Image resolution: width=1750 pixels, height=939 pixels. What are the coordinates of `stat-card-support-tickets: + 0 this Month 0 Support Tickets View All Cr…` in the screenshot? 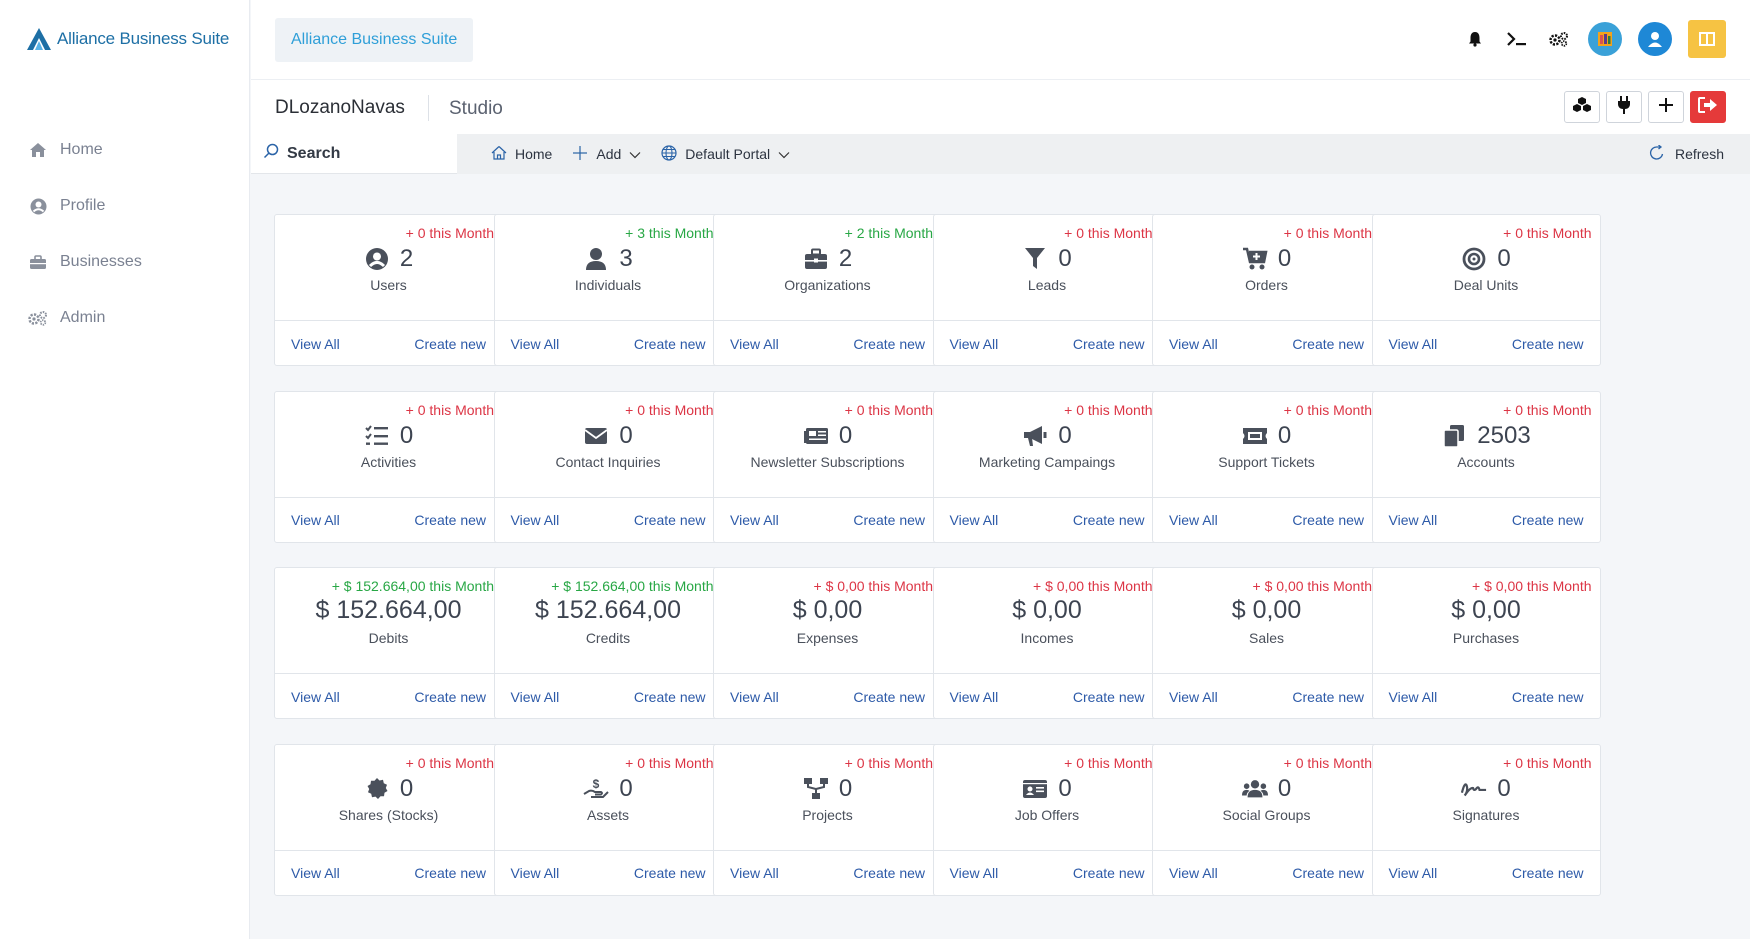 It's located at (1266, 466).